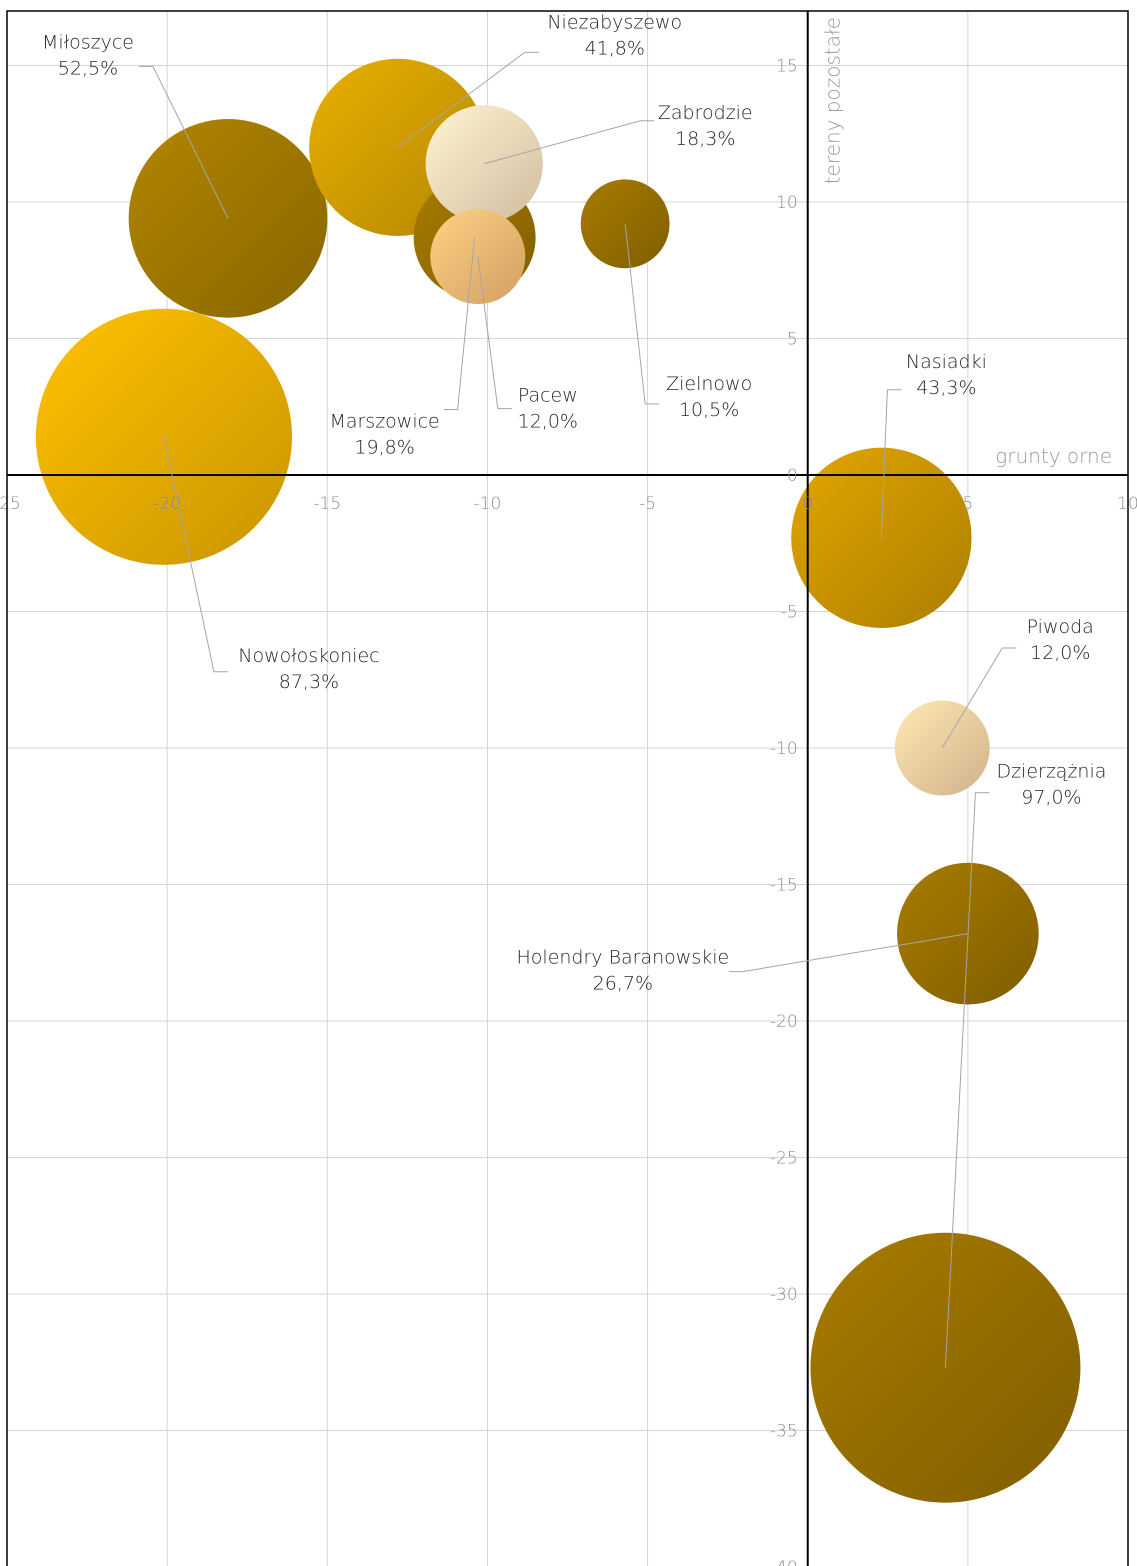 The image size is (1137, 1566). Describe the element at coordinates (946, 362) in the screenshot. I see `data-label-name: Nasiadki` at that location.